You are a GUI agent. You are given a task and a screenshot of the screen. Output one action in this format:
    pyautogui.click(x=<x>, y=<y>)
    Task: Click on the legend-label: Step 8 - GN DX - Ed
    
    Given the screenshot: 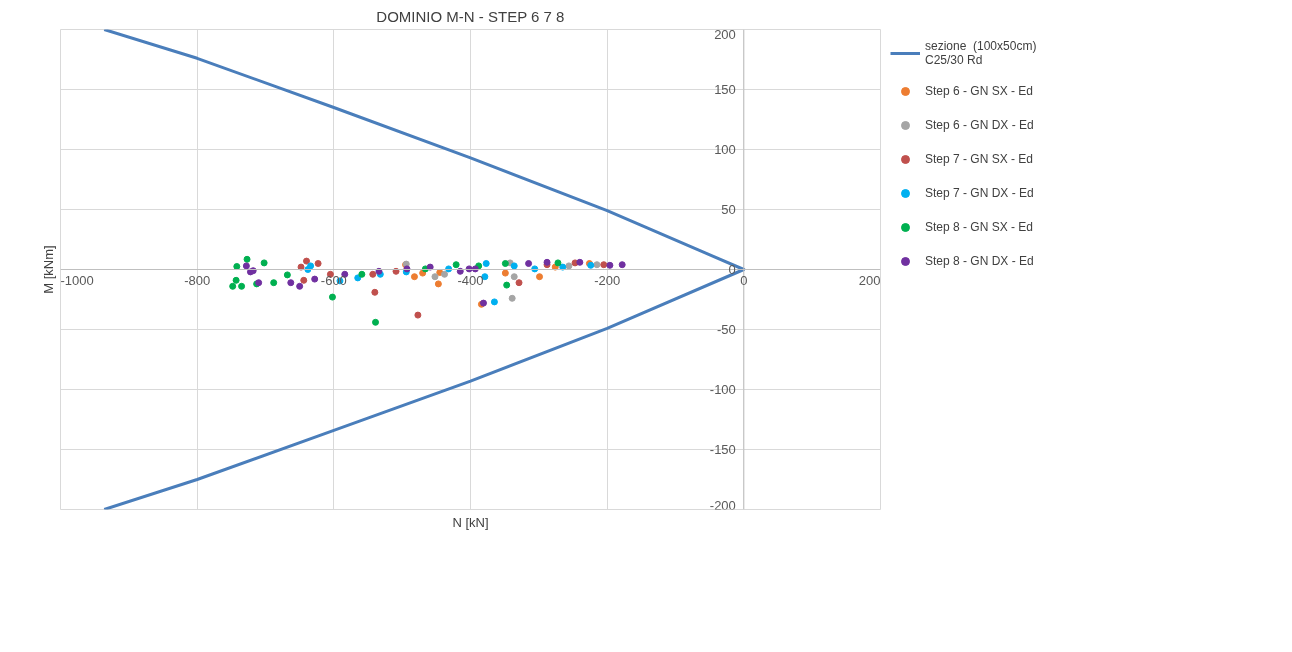 What is the action you would take?
    pyautogui.click(x=979, y=261)
    